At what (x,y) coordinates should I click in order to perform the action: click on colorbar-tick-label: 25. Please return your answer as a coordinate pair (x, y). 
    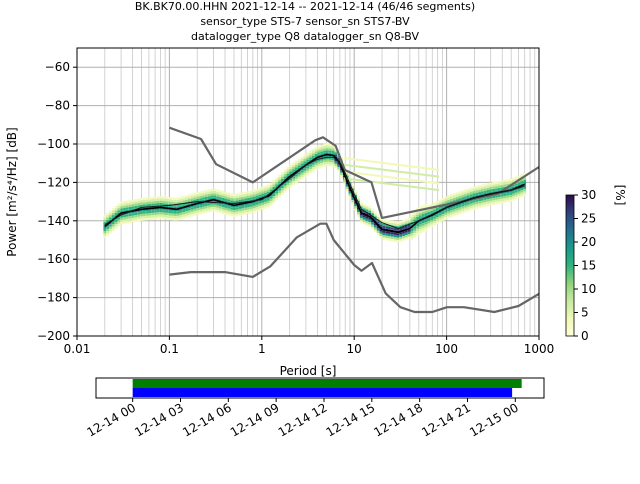
    Looking at the image, I should click on (588, 219).